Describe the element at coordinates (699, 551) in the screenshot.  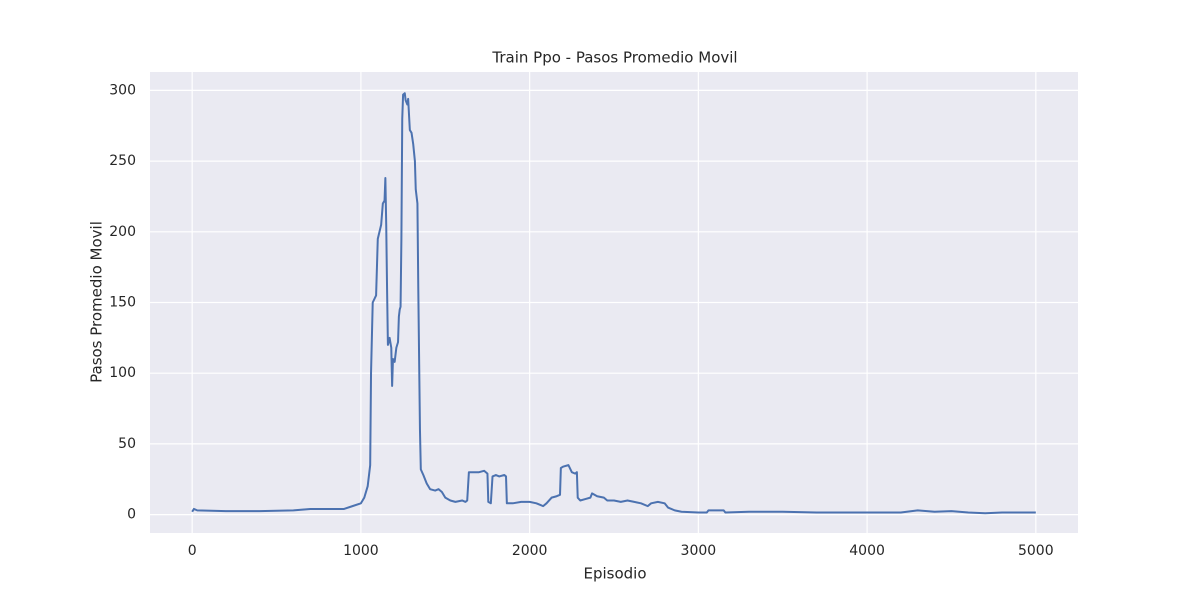
I see `x-tick-label: 3000` at that location.